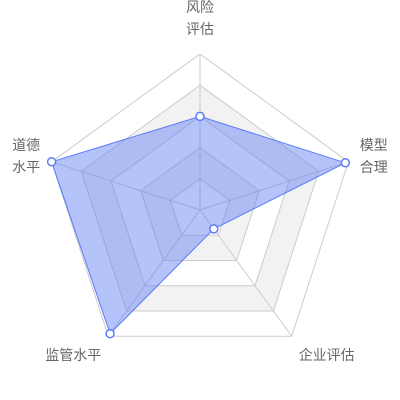 The width and height of the screenshot is (400, 400). I want to click on axis-label-2: 企业评估, so click(327, 355).